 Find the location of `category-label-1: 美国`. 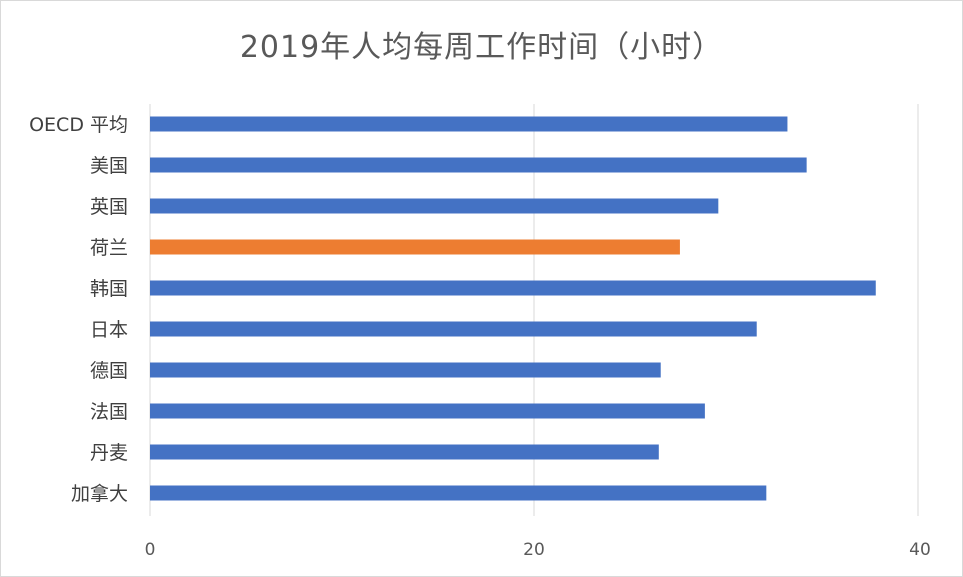

category-label-1: 美国 is located at coordinates (109, 166).